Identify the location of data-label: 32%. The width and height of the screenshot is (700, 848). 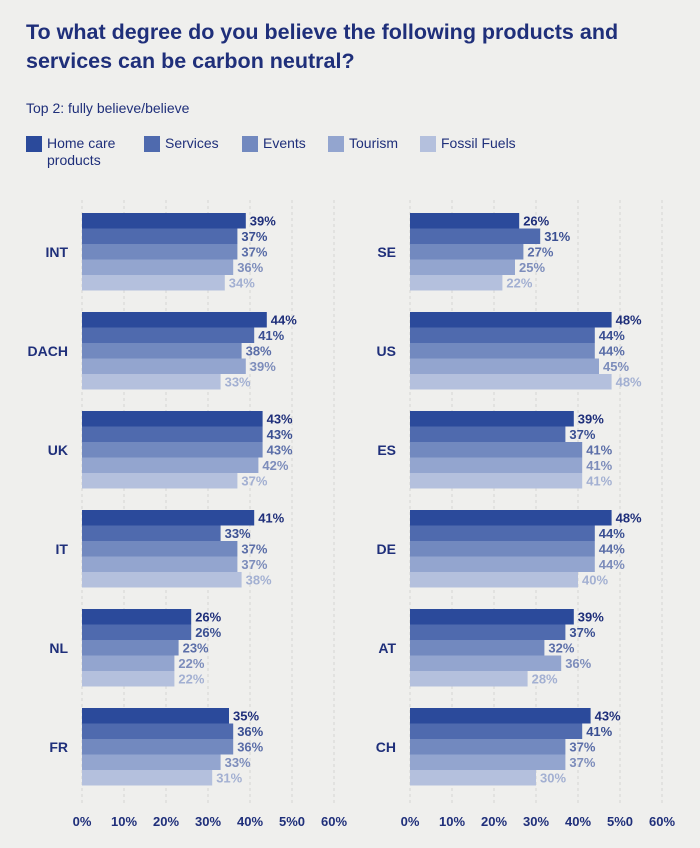
(561, 648).